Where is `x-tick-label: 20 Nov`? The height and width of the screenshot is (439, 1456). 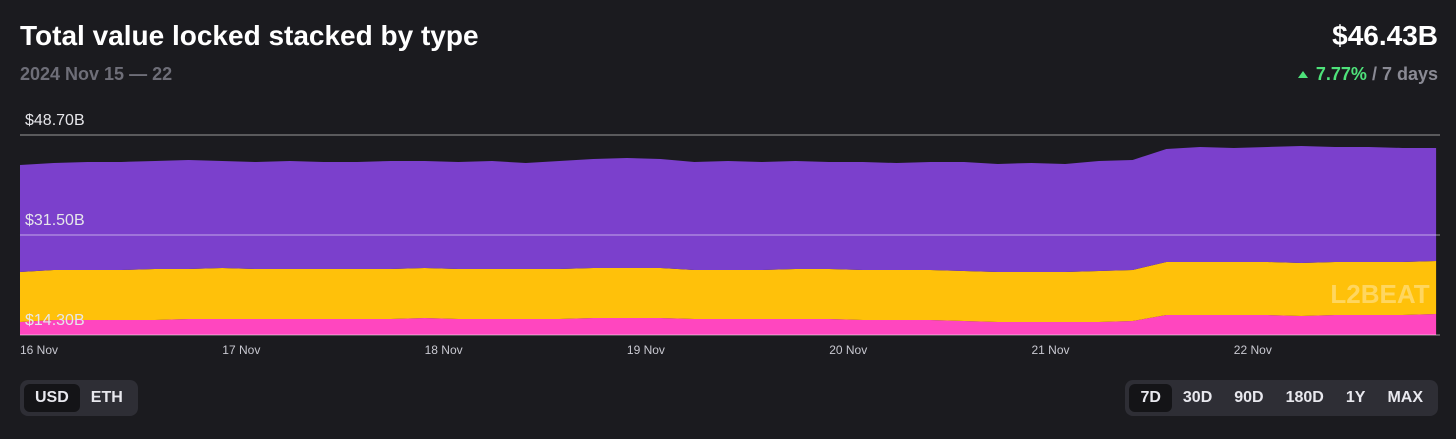 x-tick-label: 20 Nov is located at coordinates (848, 350).